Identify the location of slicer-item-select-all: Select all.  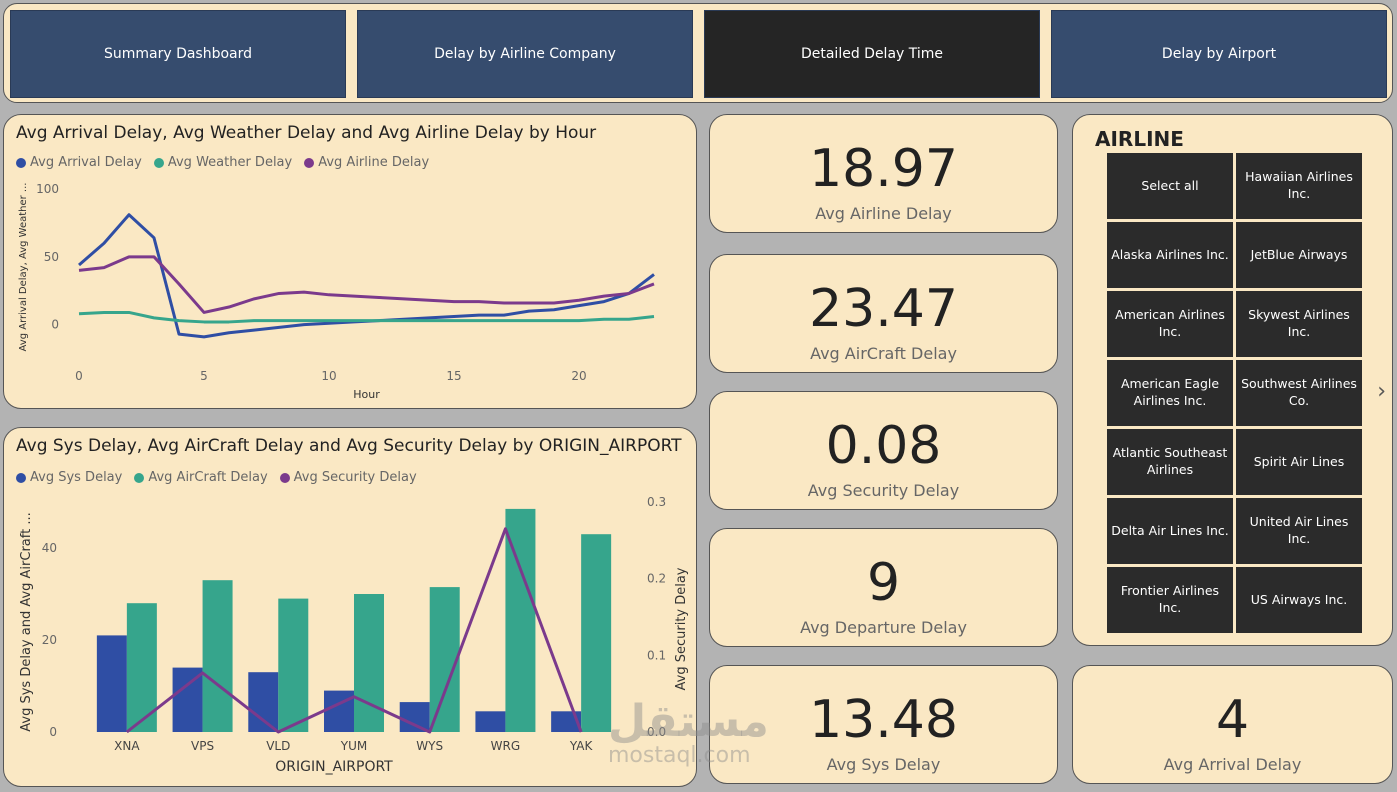
(1170, 186).